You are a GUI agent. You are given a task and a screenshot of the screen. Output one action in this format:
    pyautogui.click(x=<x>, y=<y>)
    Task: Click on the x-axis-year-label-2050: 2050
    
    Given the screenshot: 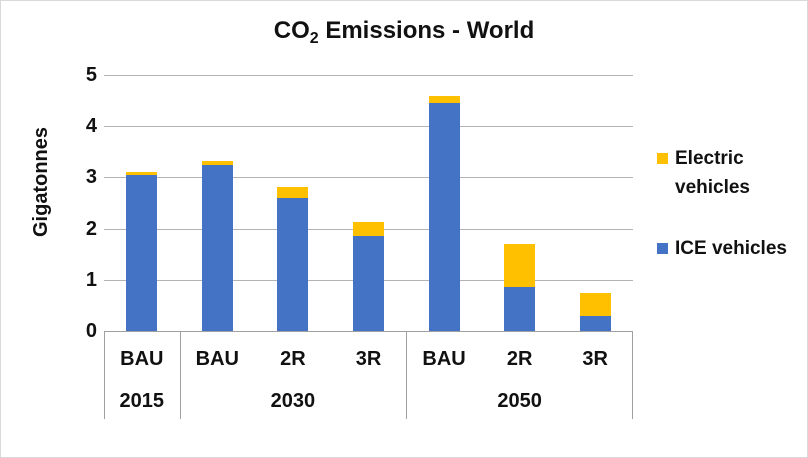 What is the action you would take?
    pyautogui.click(x=519, y=401)
    